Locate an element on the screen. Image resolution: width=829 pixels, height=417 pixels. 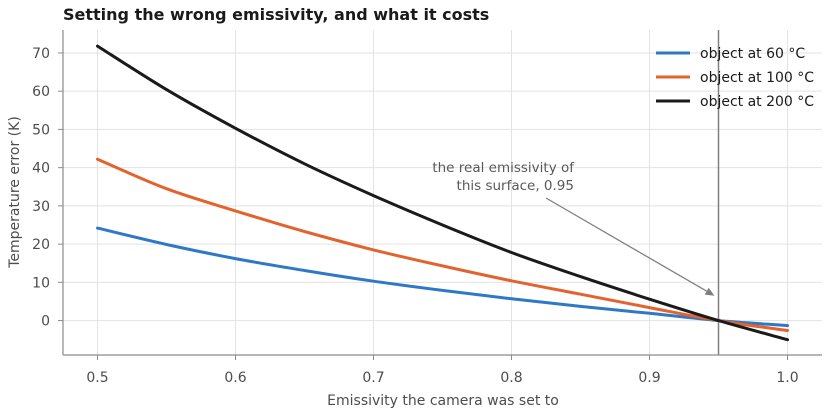
x-tick-label: 0.8 is located at coordinates (511, 378).